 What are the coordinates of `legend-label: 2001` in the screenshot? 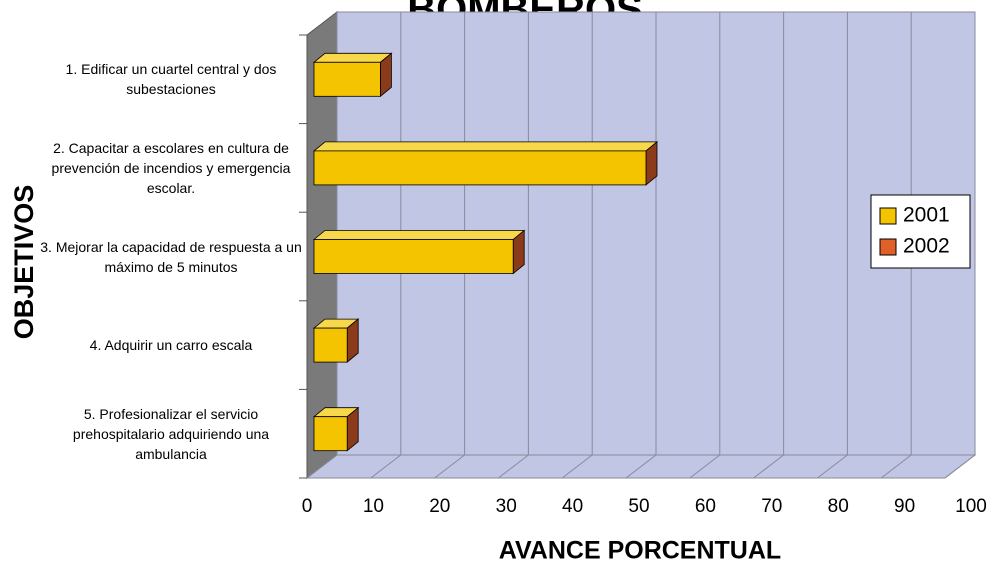 It's located at (926, 215).